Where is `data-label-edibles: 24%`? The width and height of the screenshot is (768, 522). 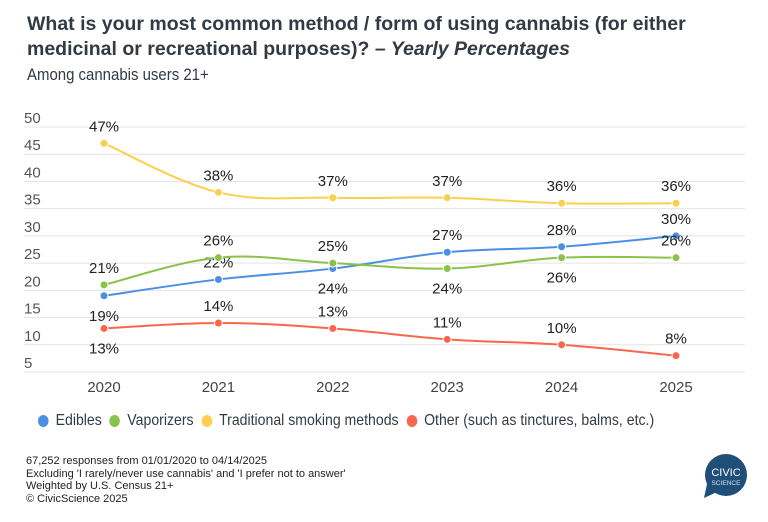
data-label-edibles: 24% is located at coordinates (333, 289).